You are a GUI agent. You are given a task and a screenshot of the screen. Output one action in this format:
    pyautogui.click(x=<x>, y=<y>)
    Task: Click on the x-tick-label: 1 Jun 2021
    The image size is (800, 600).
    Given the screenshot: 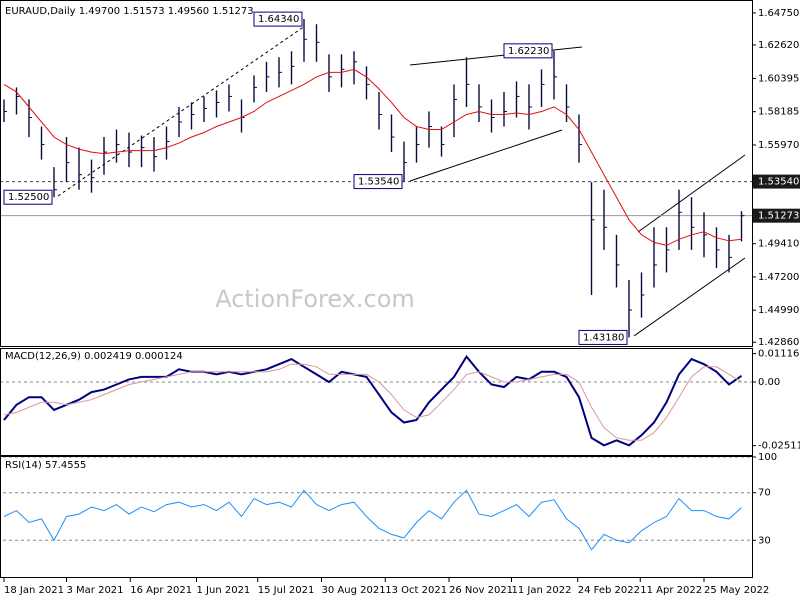 What is the action you would take?
    pyautogui.click(x=224, y=590)
    